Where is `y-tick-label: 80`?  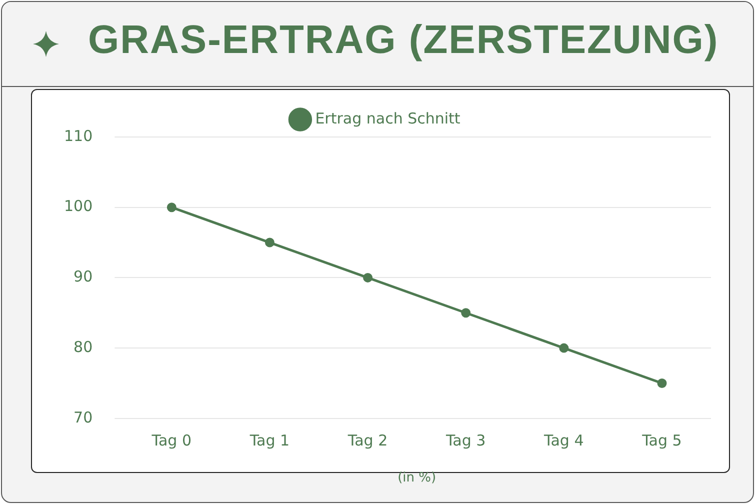
y-tick-label: 80 is located at coordinates (83, 347).